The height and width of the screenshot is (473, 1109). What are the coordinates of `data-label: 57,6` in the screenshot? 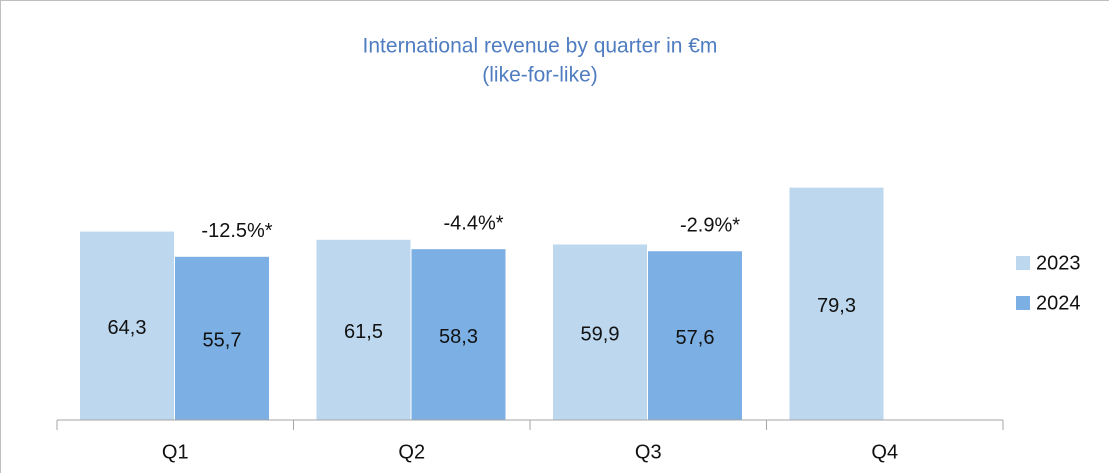 It's located at (695, 338).